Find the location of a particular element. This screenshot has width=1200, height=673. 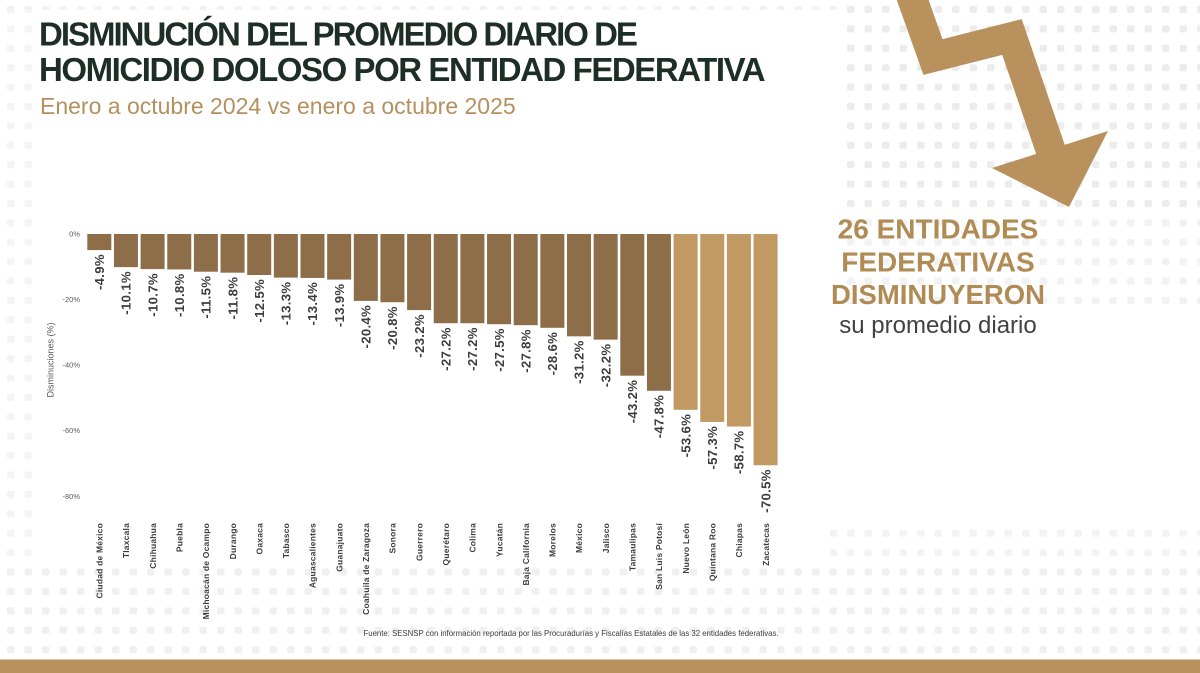

svg-text: Durango is located at coordinates (233, 541).